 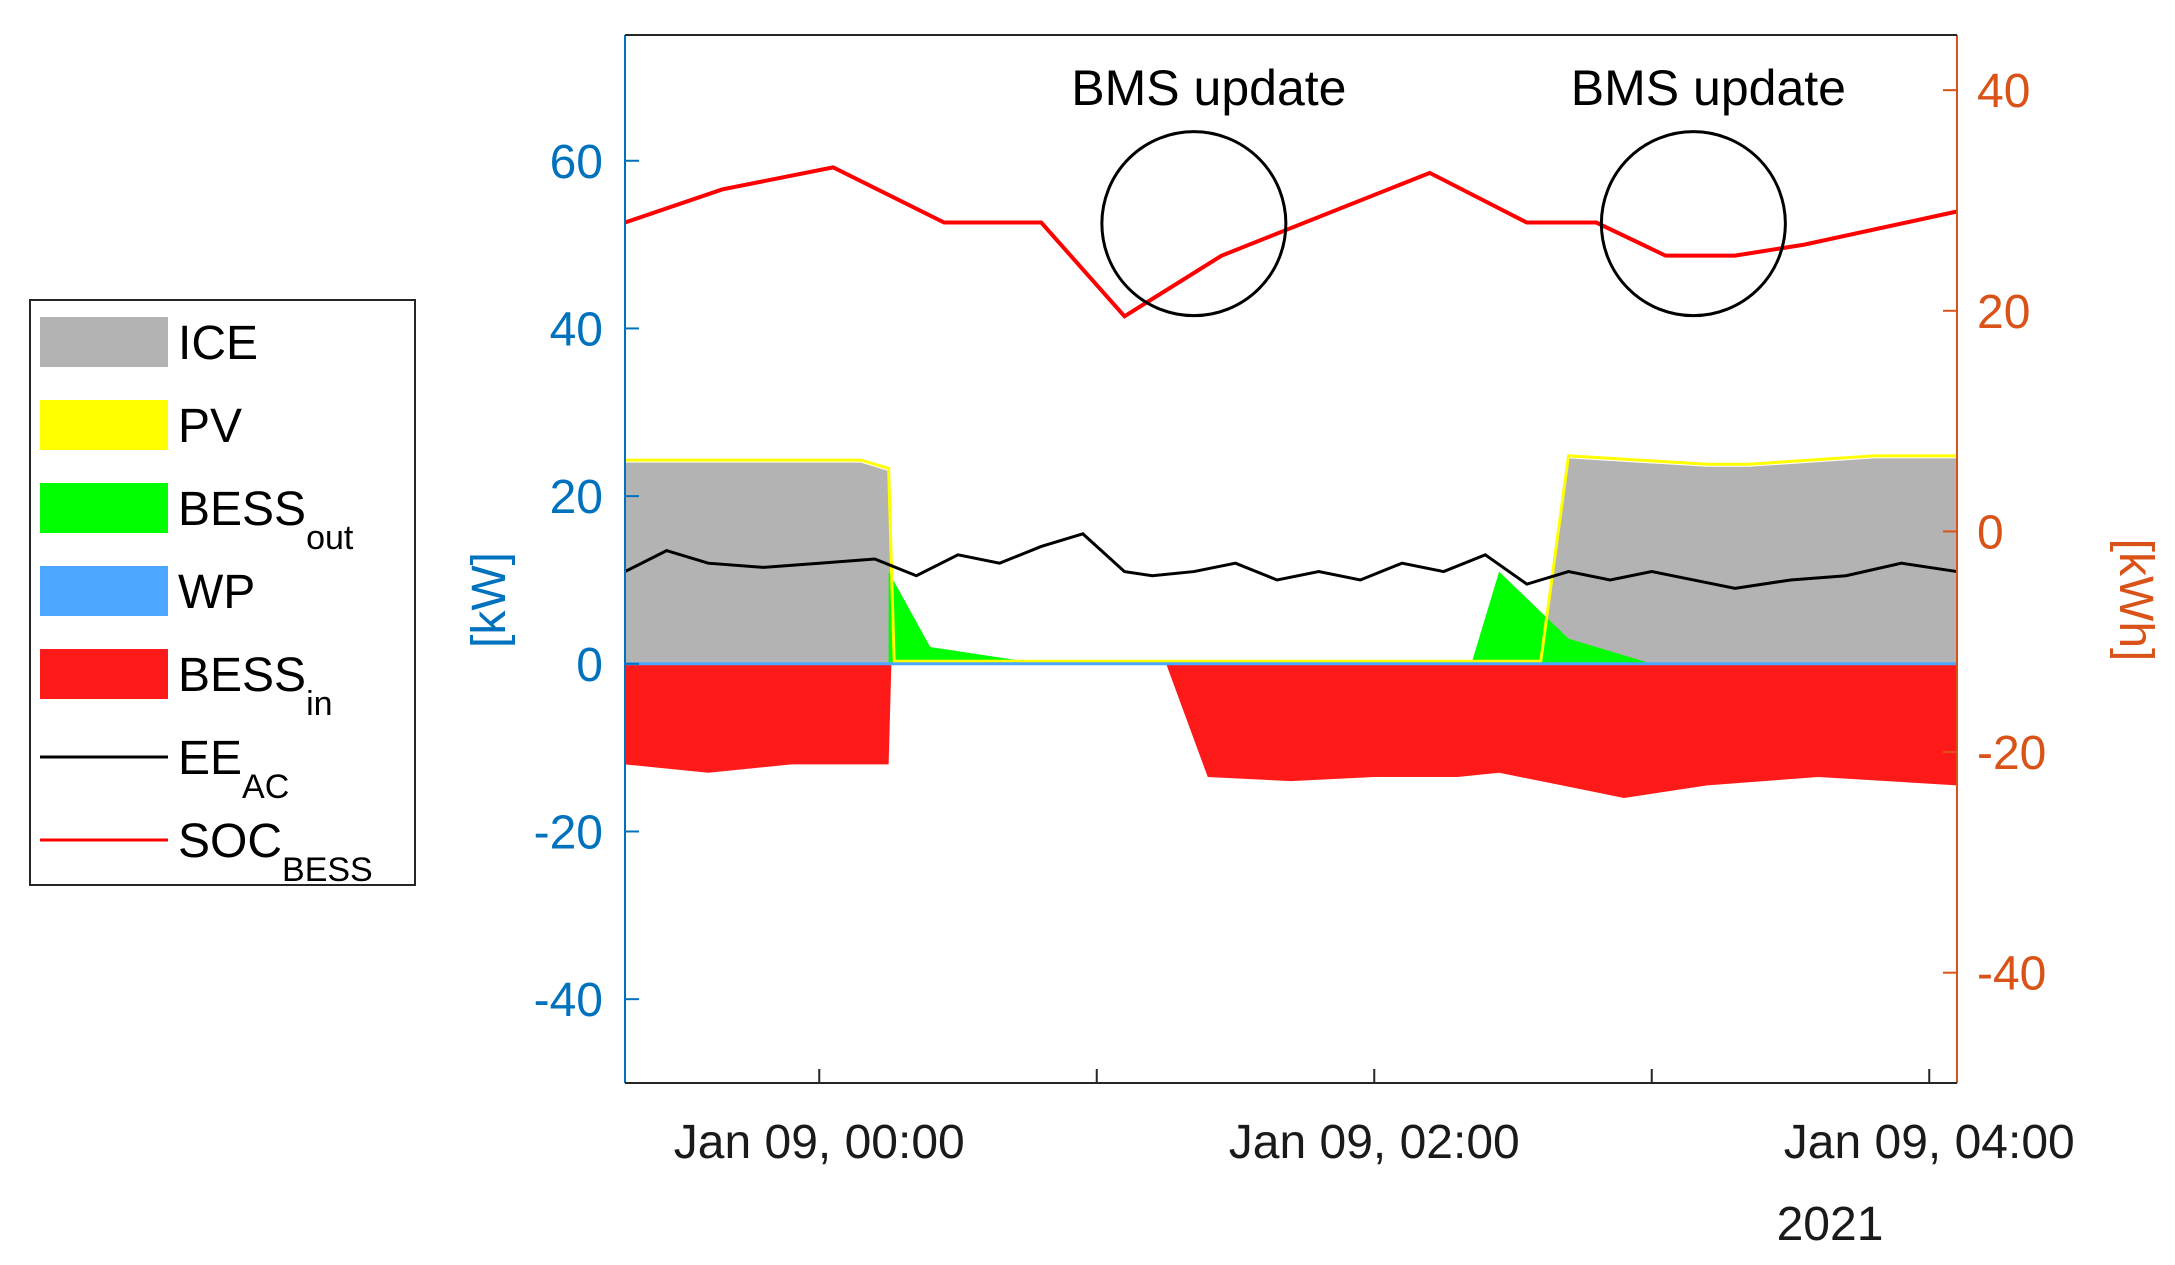 What do you see at coordinates (218, 343) in the screenshot?
I see `legend-label-ice: ICE` at bounding box center [218, 343].